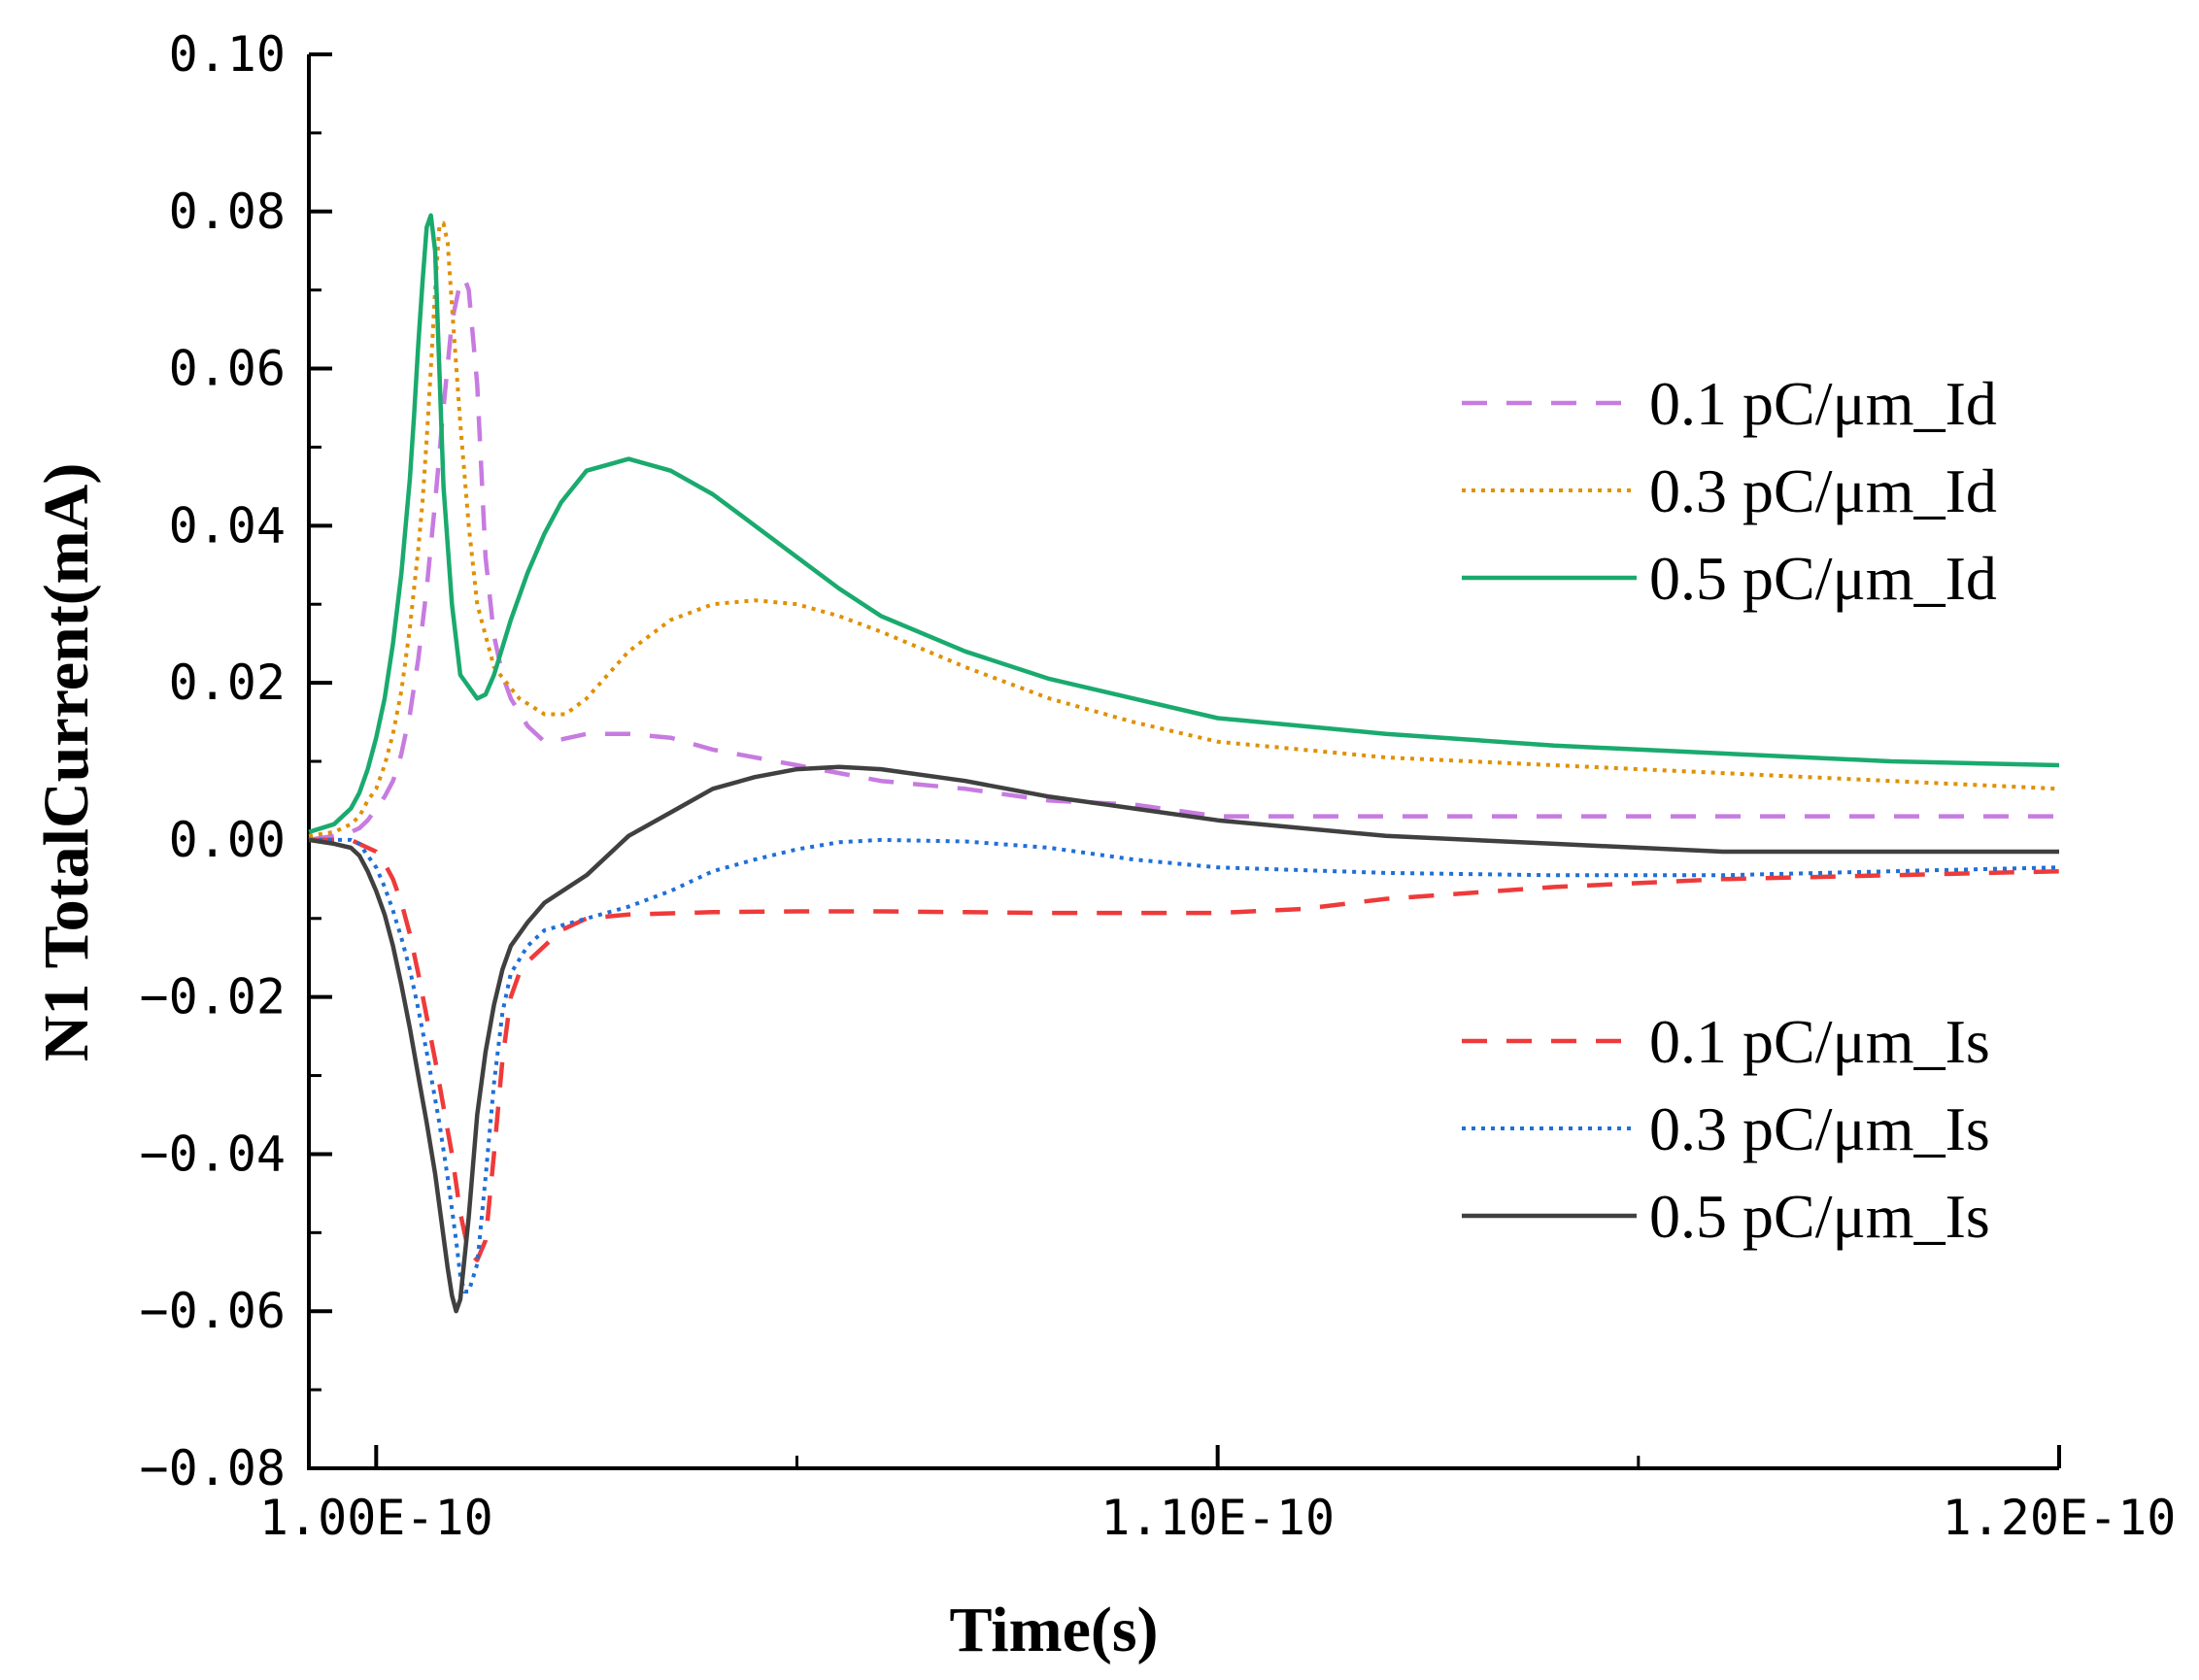 The height and width of the screenshot is (1680, 2199). I want to click on y-tick-label: −0.04, so click(212, 1154).